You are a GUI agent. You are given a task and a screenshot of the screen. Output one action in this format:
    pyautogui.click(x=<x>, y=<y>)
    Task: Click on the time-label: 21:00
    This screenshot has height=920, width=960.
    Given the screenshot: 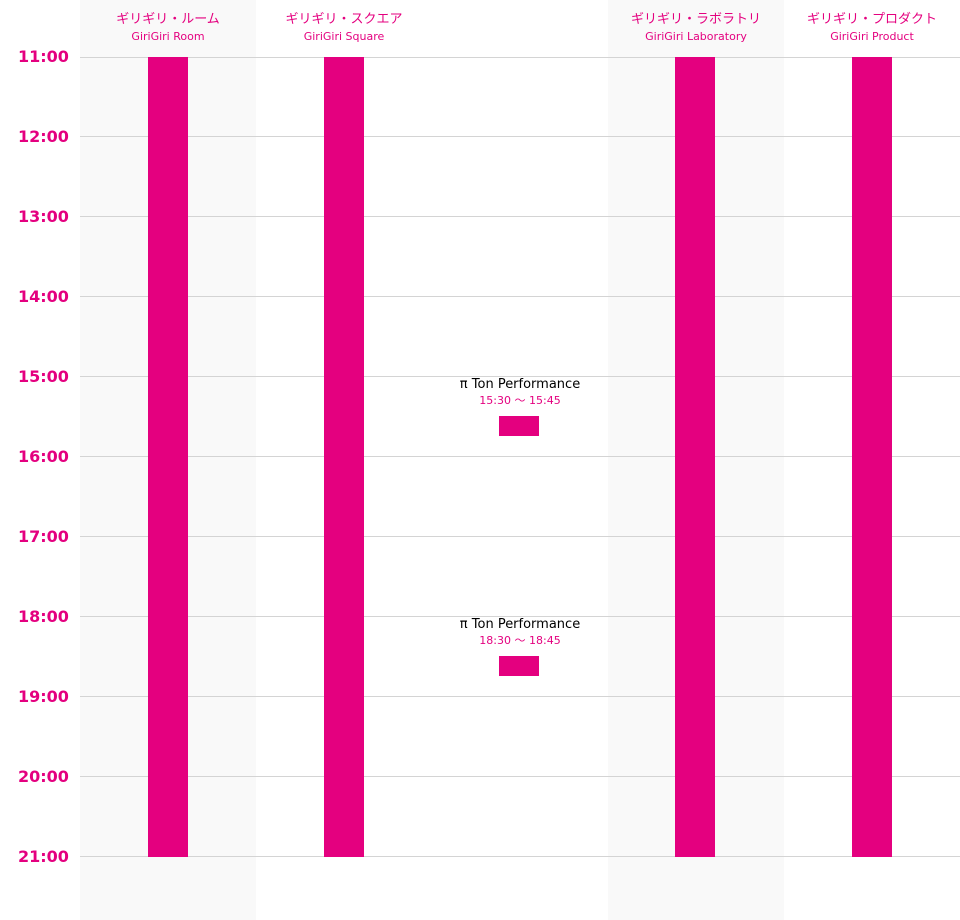 What is the action you would take?
    pyautogui.click(x=43, y=856)
    